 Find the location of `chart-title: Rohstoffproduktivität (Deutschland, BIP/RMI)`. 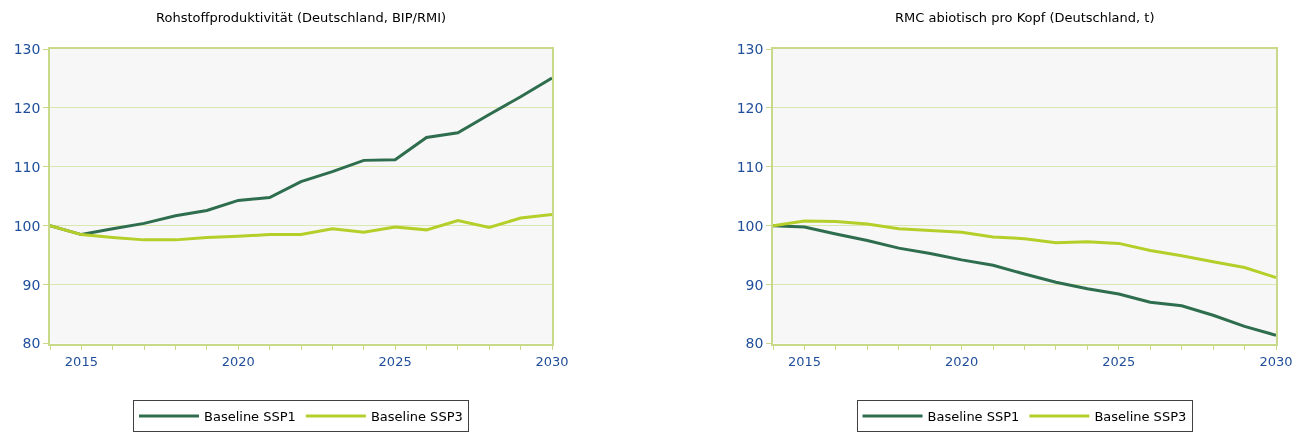

chart-title: Rohstoffproduktivität (Deutschland, BIP/RMI) is located at coordinates (301, 17).